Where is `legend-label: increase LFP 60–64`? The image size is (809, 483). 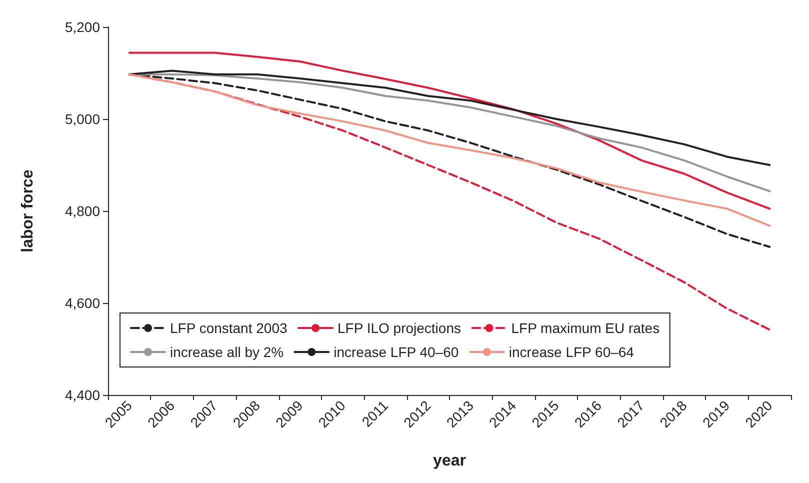
legend-label: increase LFP 60–64 is located at coordinates (571, 352).